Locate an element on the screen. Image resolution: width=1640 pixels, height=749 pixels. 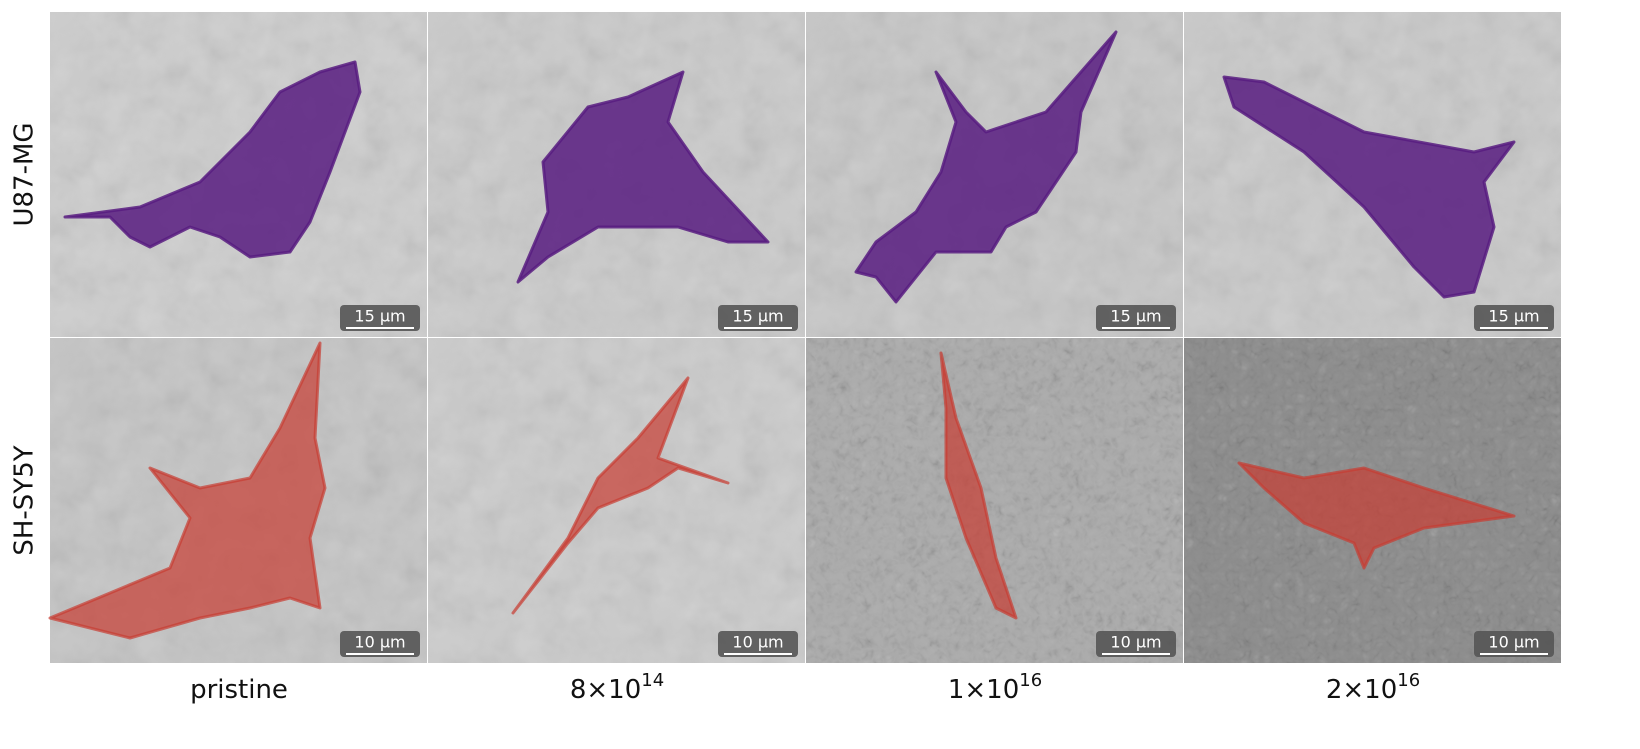
row-label: U87-MG is located at coordinates (25, 174).